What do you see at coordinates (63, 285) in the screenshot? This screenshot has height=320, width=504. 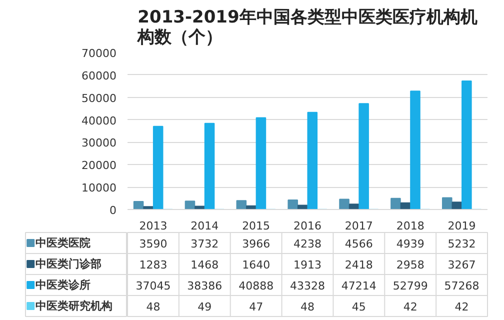 I see `legend-label: 中医类诊所` at bounding box center [63, 285].